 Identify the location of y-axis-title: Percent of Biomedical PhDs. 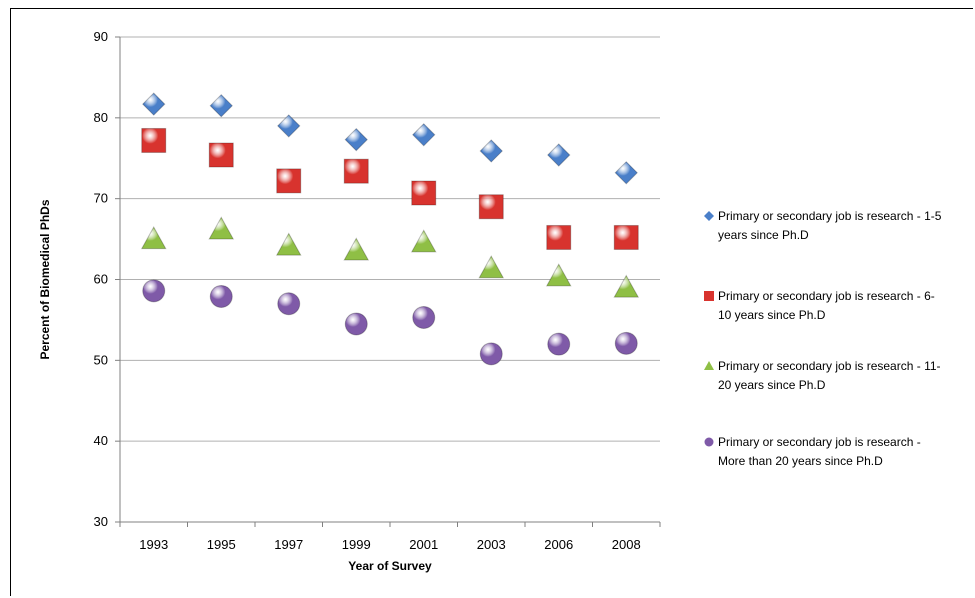
(45, 279).